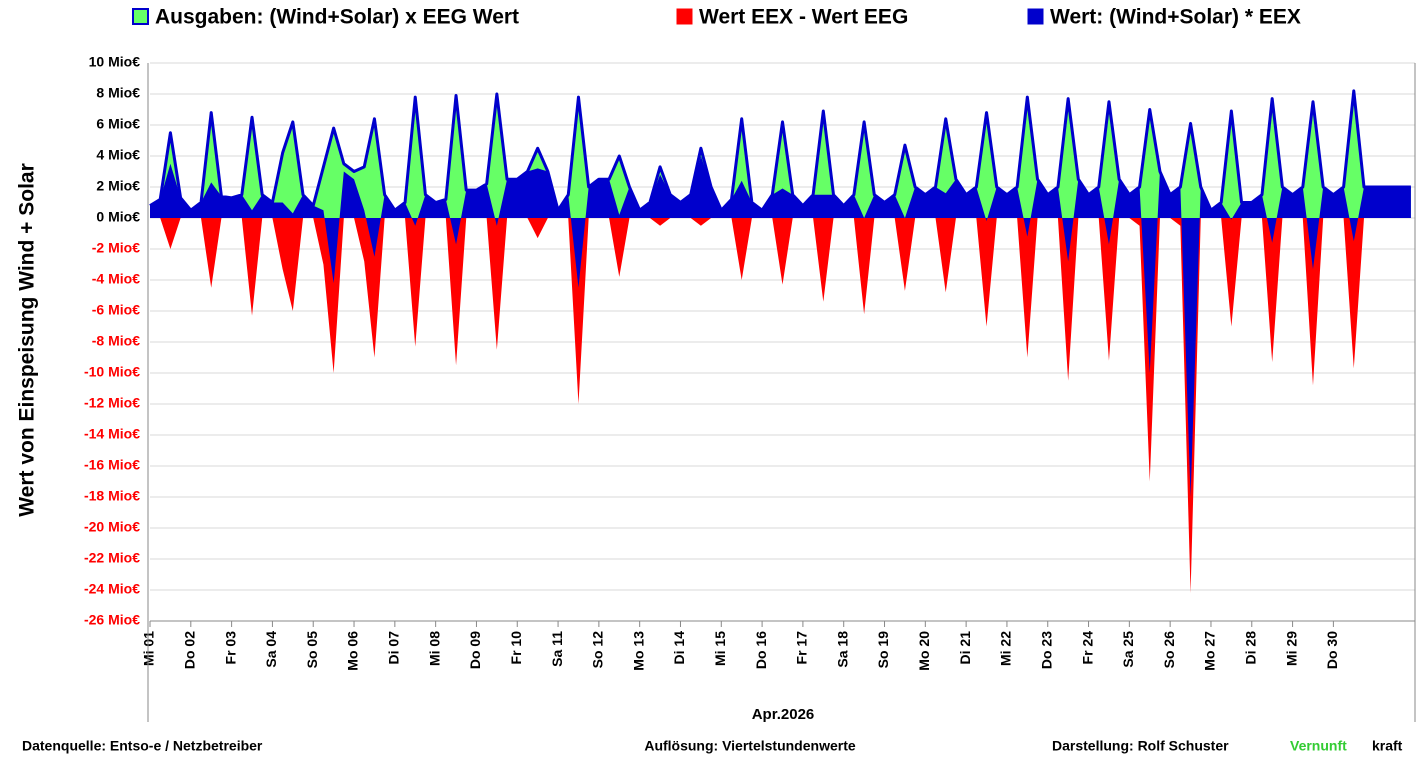 The height and width of the screenshot is (765, 1428). I want to click on x-tick-label: Mo 06, so click(353, 651).